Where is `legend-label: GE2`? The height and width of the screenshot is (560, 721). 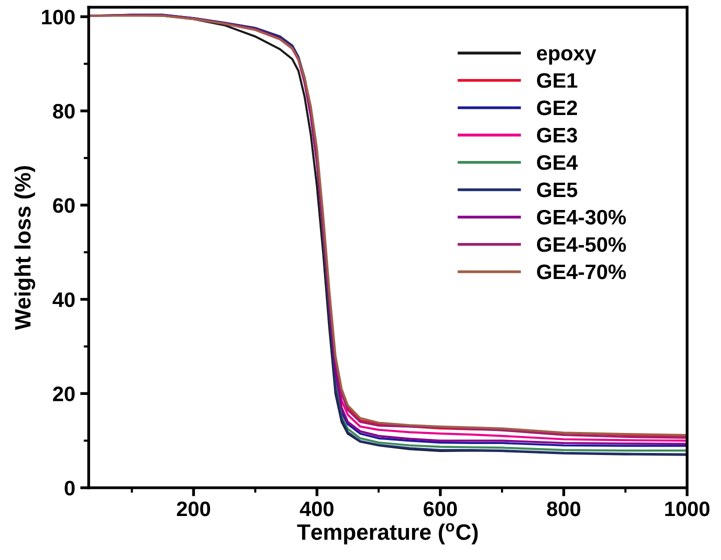
legend-label: GE2 is located at coordinates (557, 108).